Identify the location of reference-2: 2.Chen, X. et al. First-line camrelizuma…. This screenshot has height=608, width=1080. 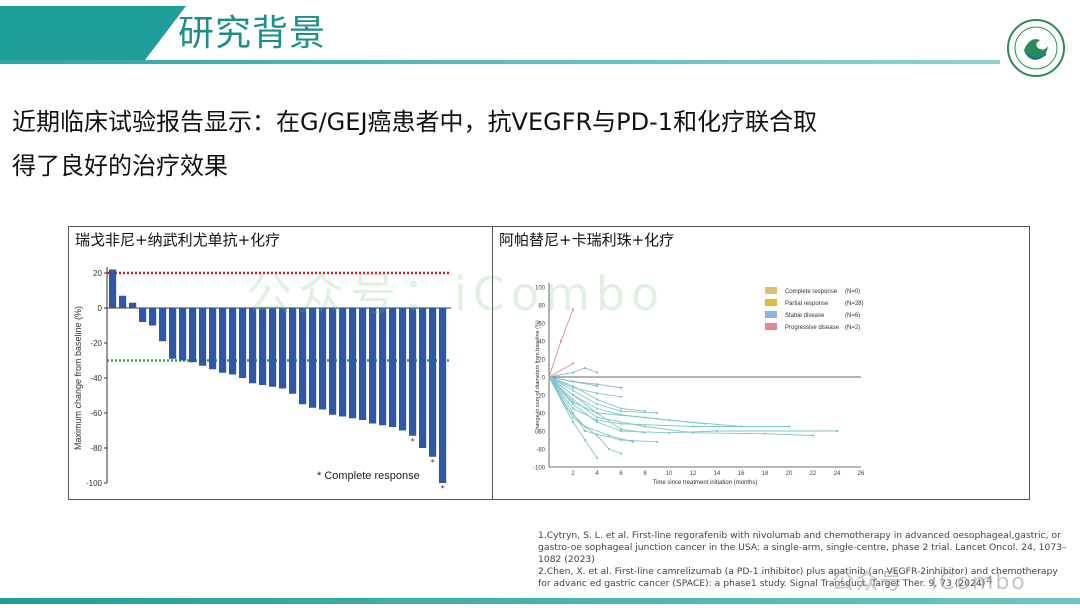
(798, 577).